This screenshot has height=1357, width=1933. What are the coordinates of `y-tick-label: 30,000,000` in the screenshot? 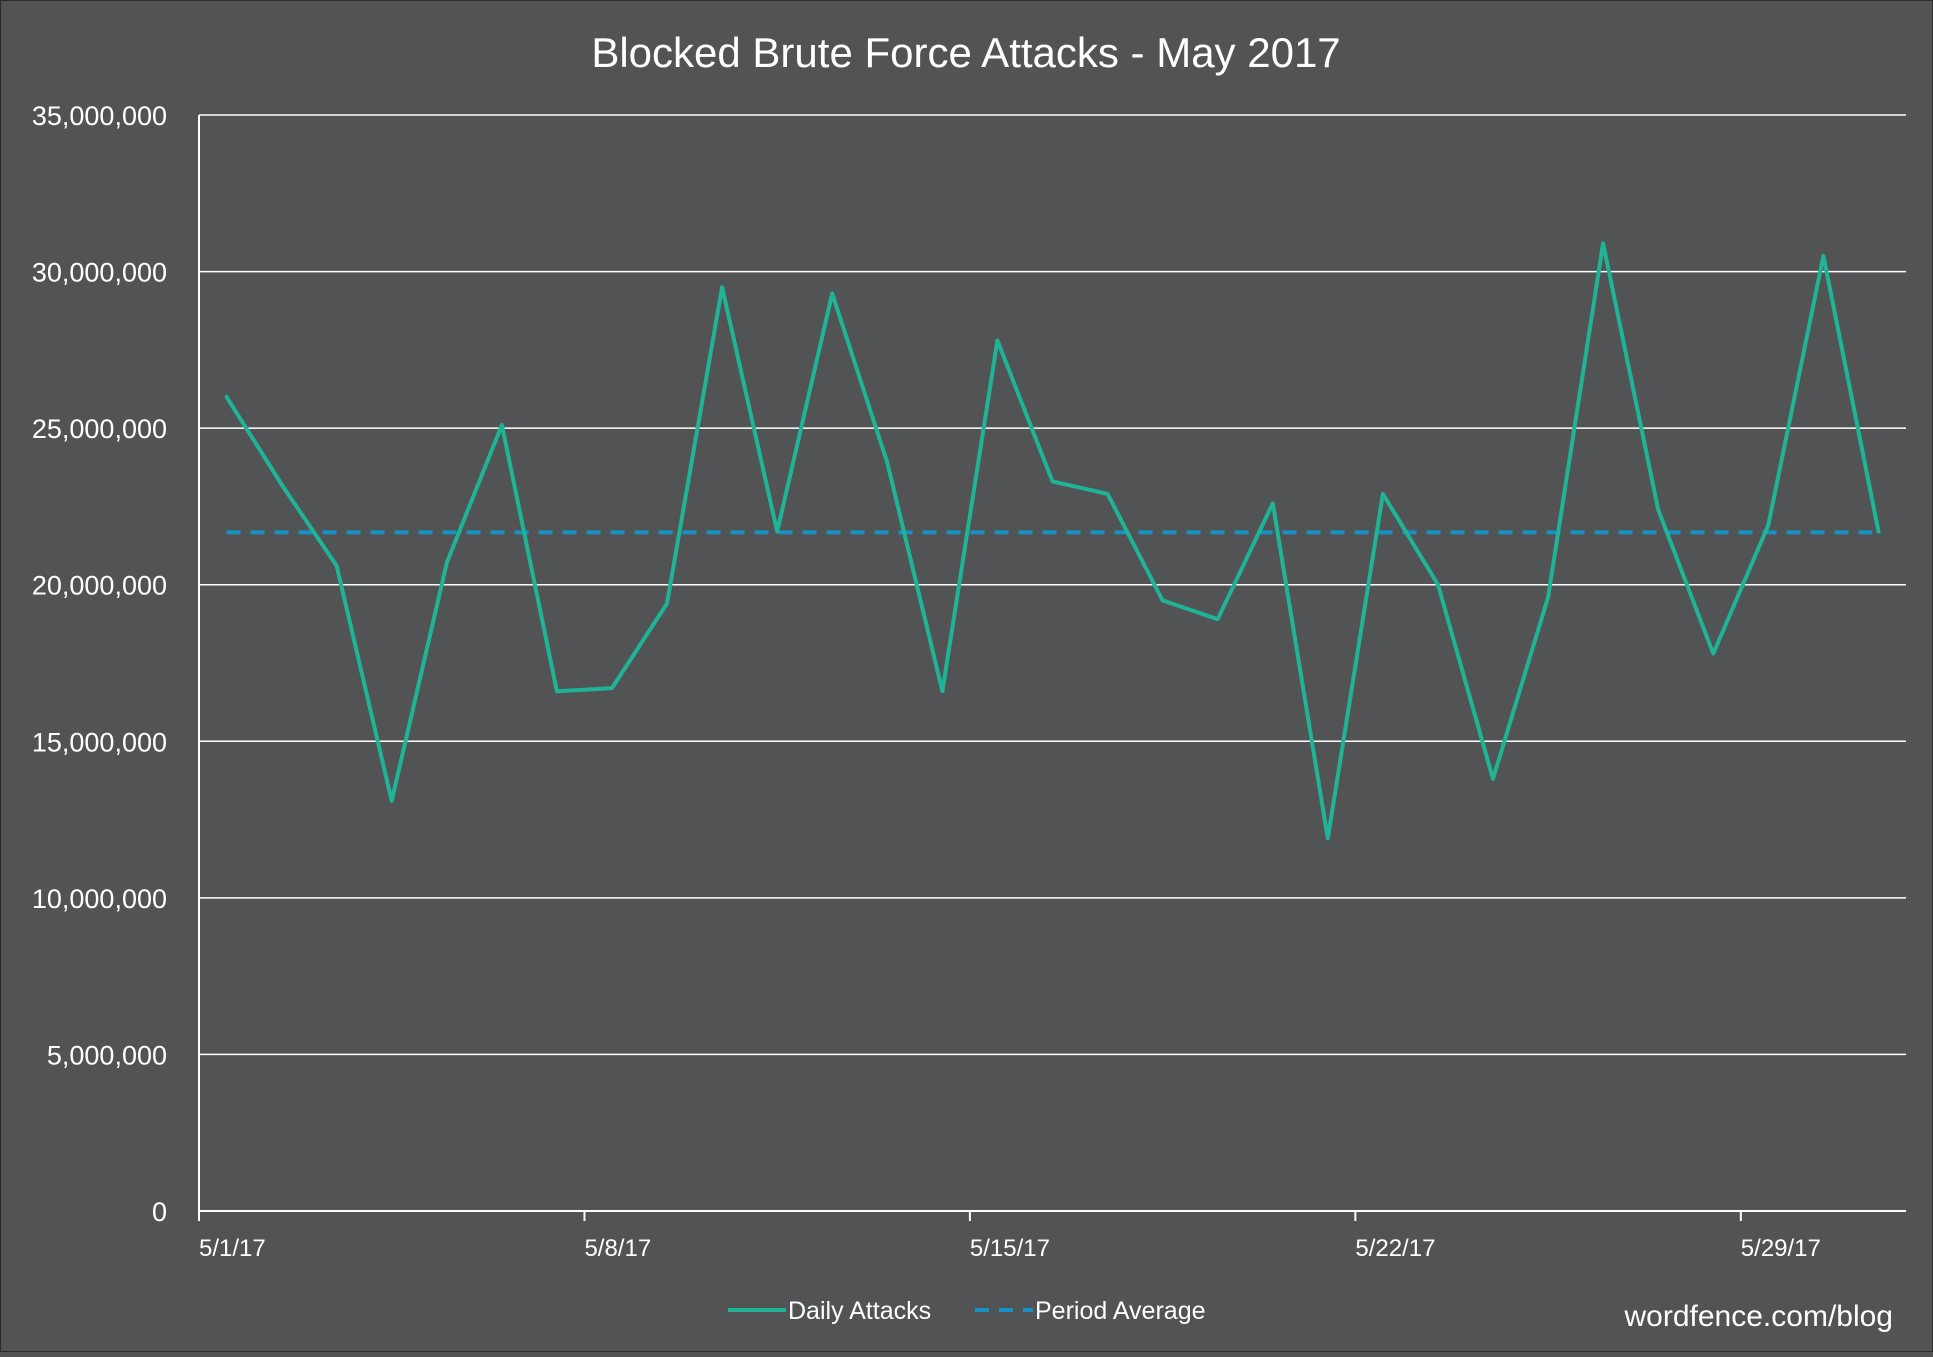 It's located at (99, 273).